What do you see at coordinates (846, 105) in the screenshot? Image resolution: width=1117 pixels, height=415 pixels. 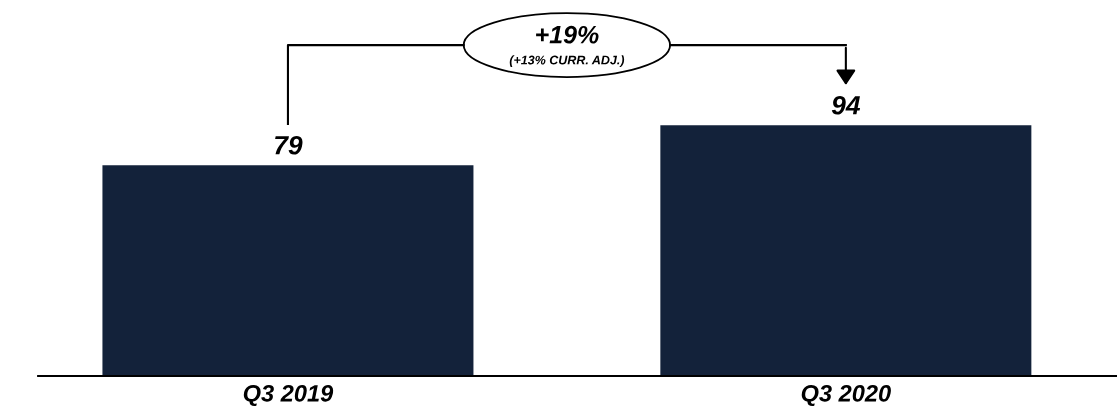 I see `data-label: 94` at bounding box center [846, 105].